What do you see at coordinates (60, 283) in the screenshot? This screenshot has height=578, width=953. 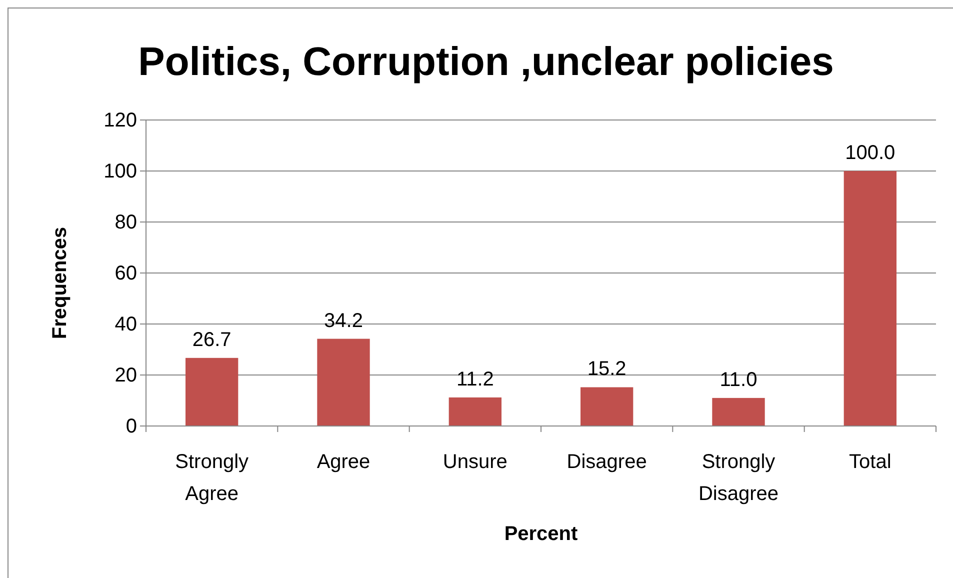 I see `y-axis-title: Frequences` at bounding box center [60, 283].